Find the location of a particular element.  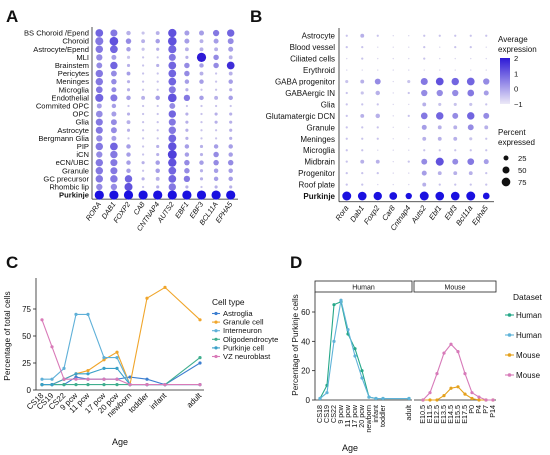

panel-c-xtick-label: adult is located at coordinates (194, 400).